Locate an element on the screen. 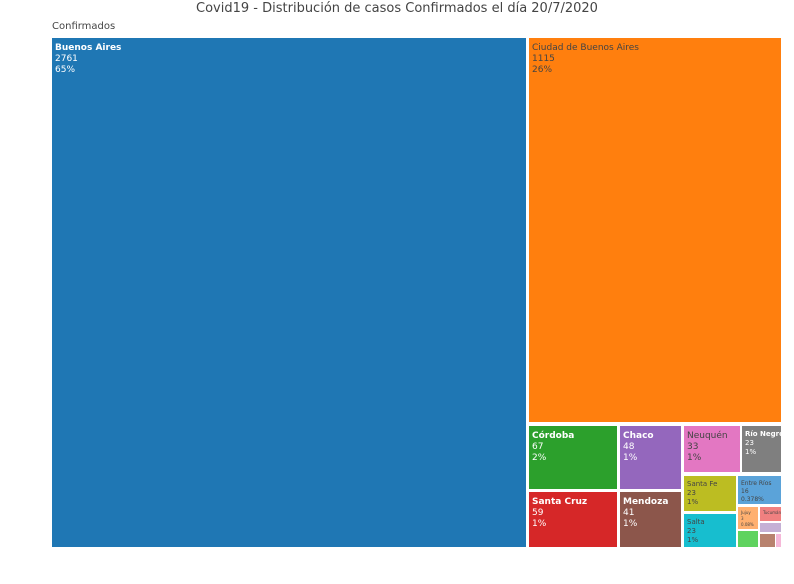 This screenshot has height=584, width=794. treemap-tile-name: Tucumán is located at coordinates (771, 512).